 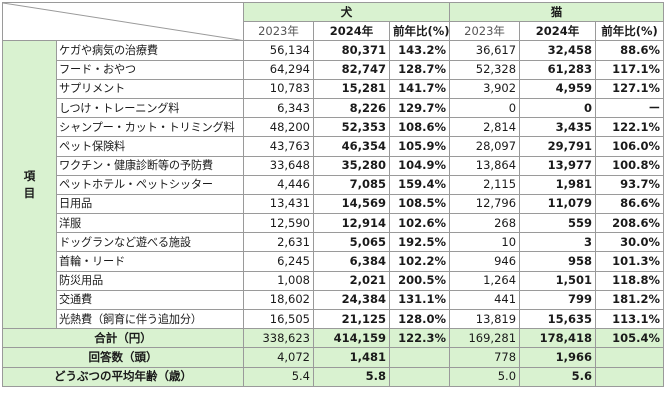 What do you see at coordinates (485, 108) in the screenshot?
I see `cat-2023-cell: 0` at bounding box center [485, 108].